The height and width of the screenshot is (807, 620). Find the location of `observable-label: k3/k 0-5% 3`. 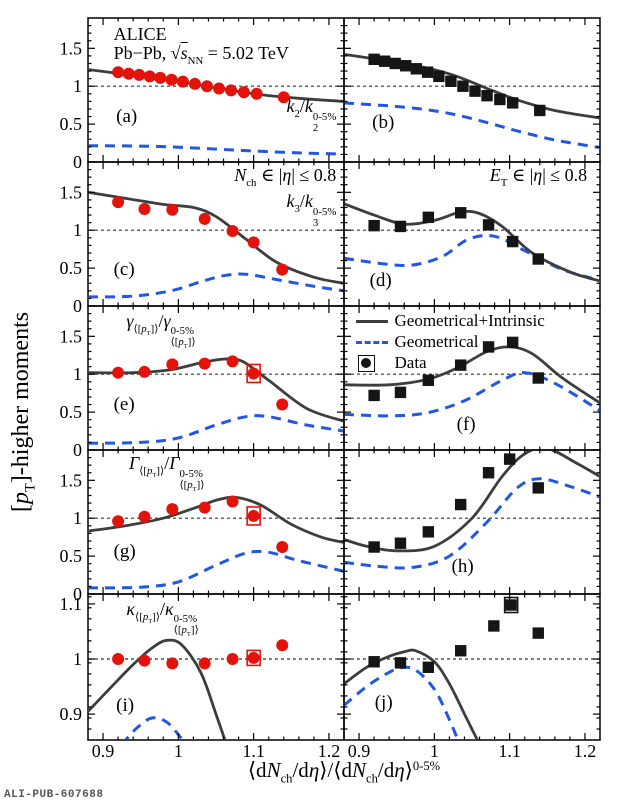

observable-label: k3/k 0-5% 3 is located at coordinates (311, 210).